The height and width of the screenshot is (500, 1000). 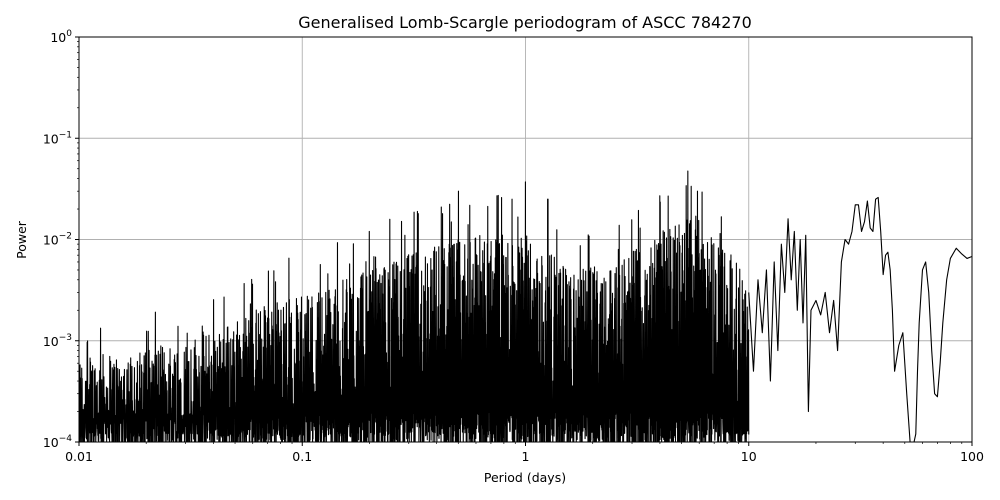 What do you see at coordinates (302, 456) in the screenshot?
I see `x-tick-label: 0.1` at bounding box center [302, 456].